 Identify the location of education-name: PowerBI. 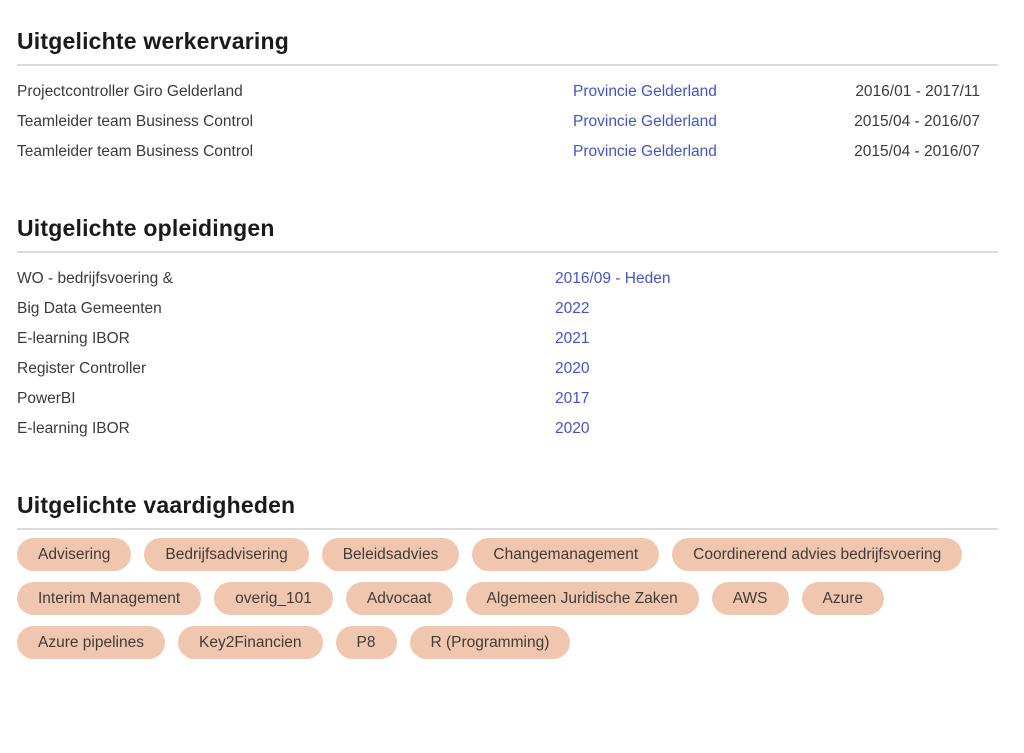
(46, 398).